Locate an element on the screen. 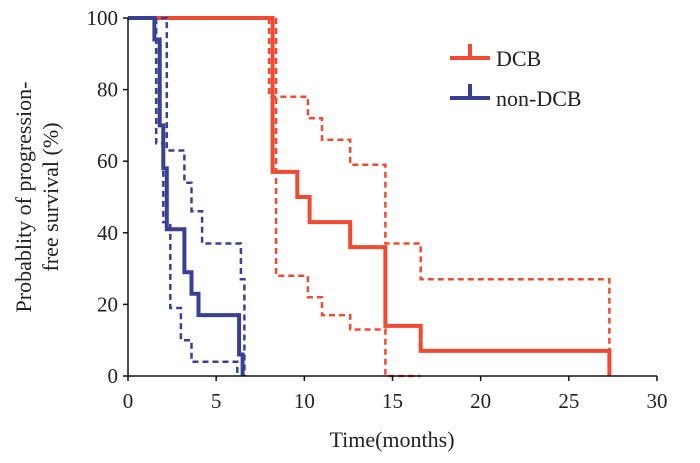 This screenshot has width=700, height=463. y-tick-label-60: 60 is located at coordinates (107, 161).